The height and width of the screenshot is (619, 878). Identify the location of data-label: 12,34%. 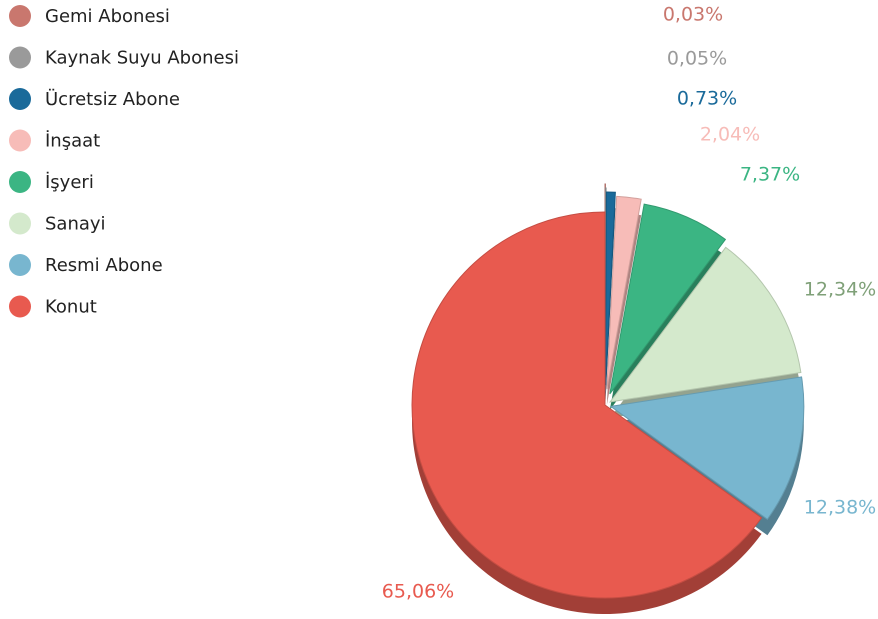
(840, 290).